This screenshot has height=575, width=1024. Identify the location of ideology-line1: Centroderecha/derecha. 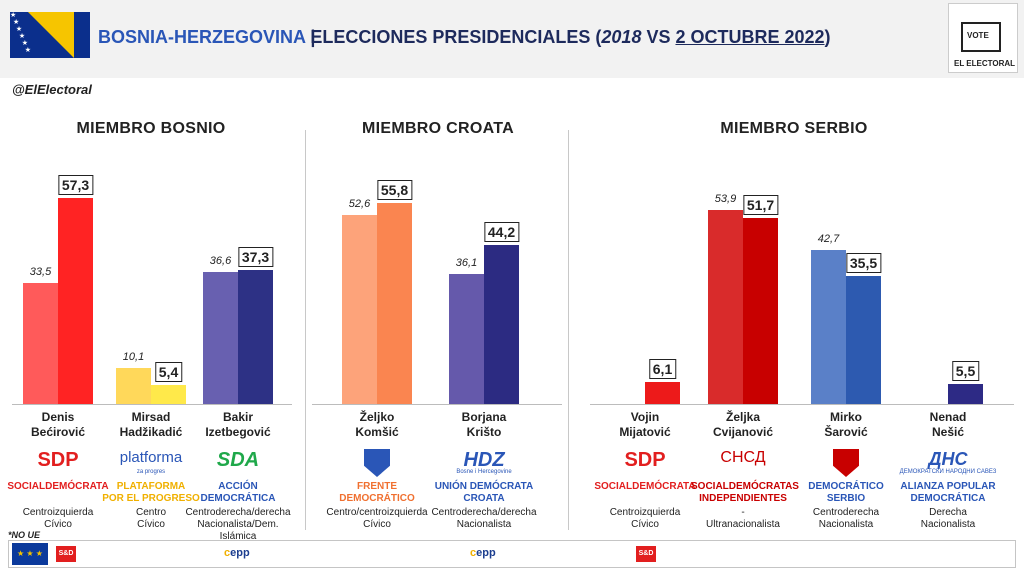
(484, 512).